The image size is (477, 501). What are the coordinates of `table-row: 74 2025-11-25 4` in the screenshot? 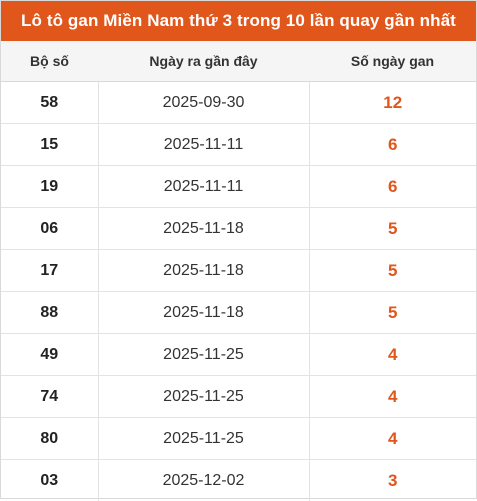 It's located at (238, 397).